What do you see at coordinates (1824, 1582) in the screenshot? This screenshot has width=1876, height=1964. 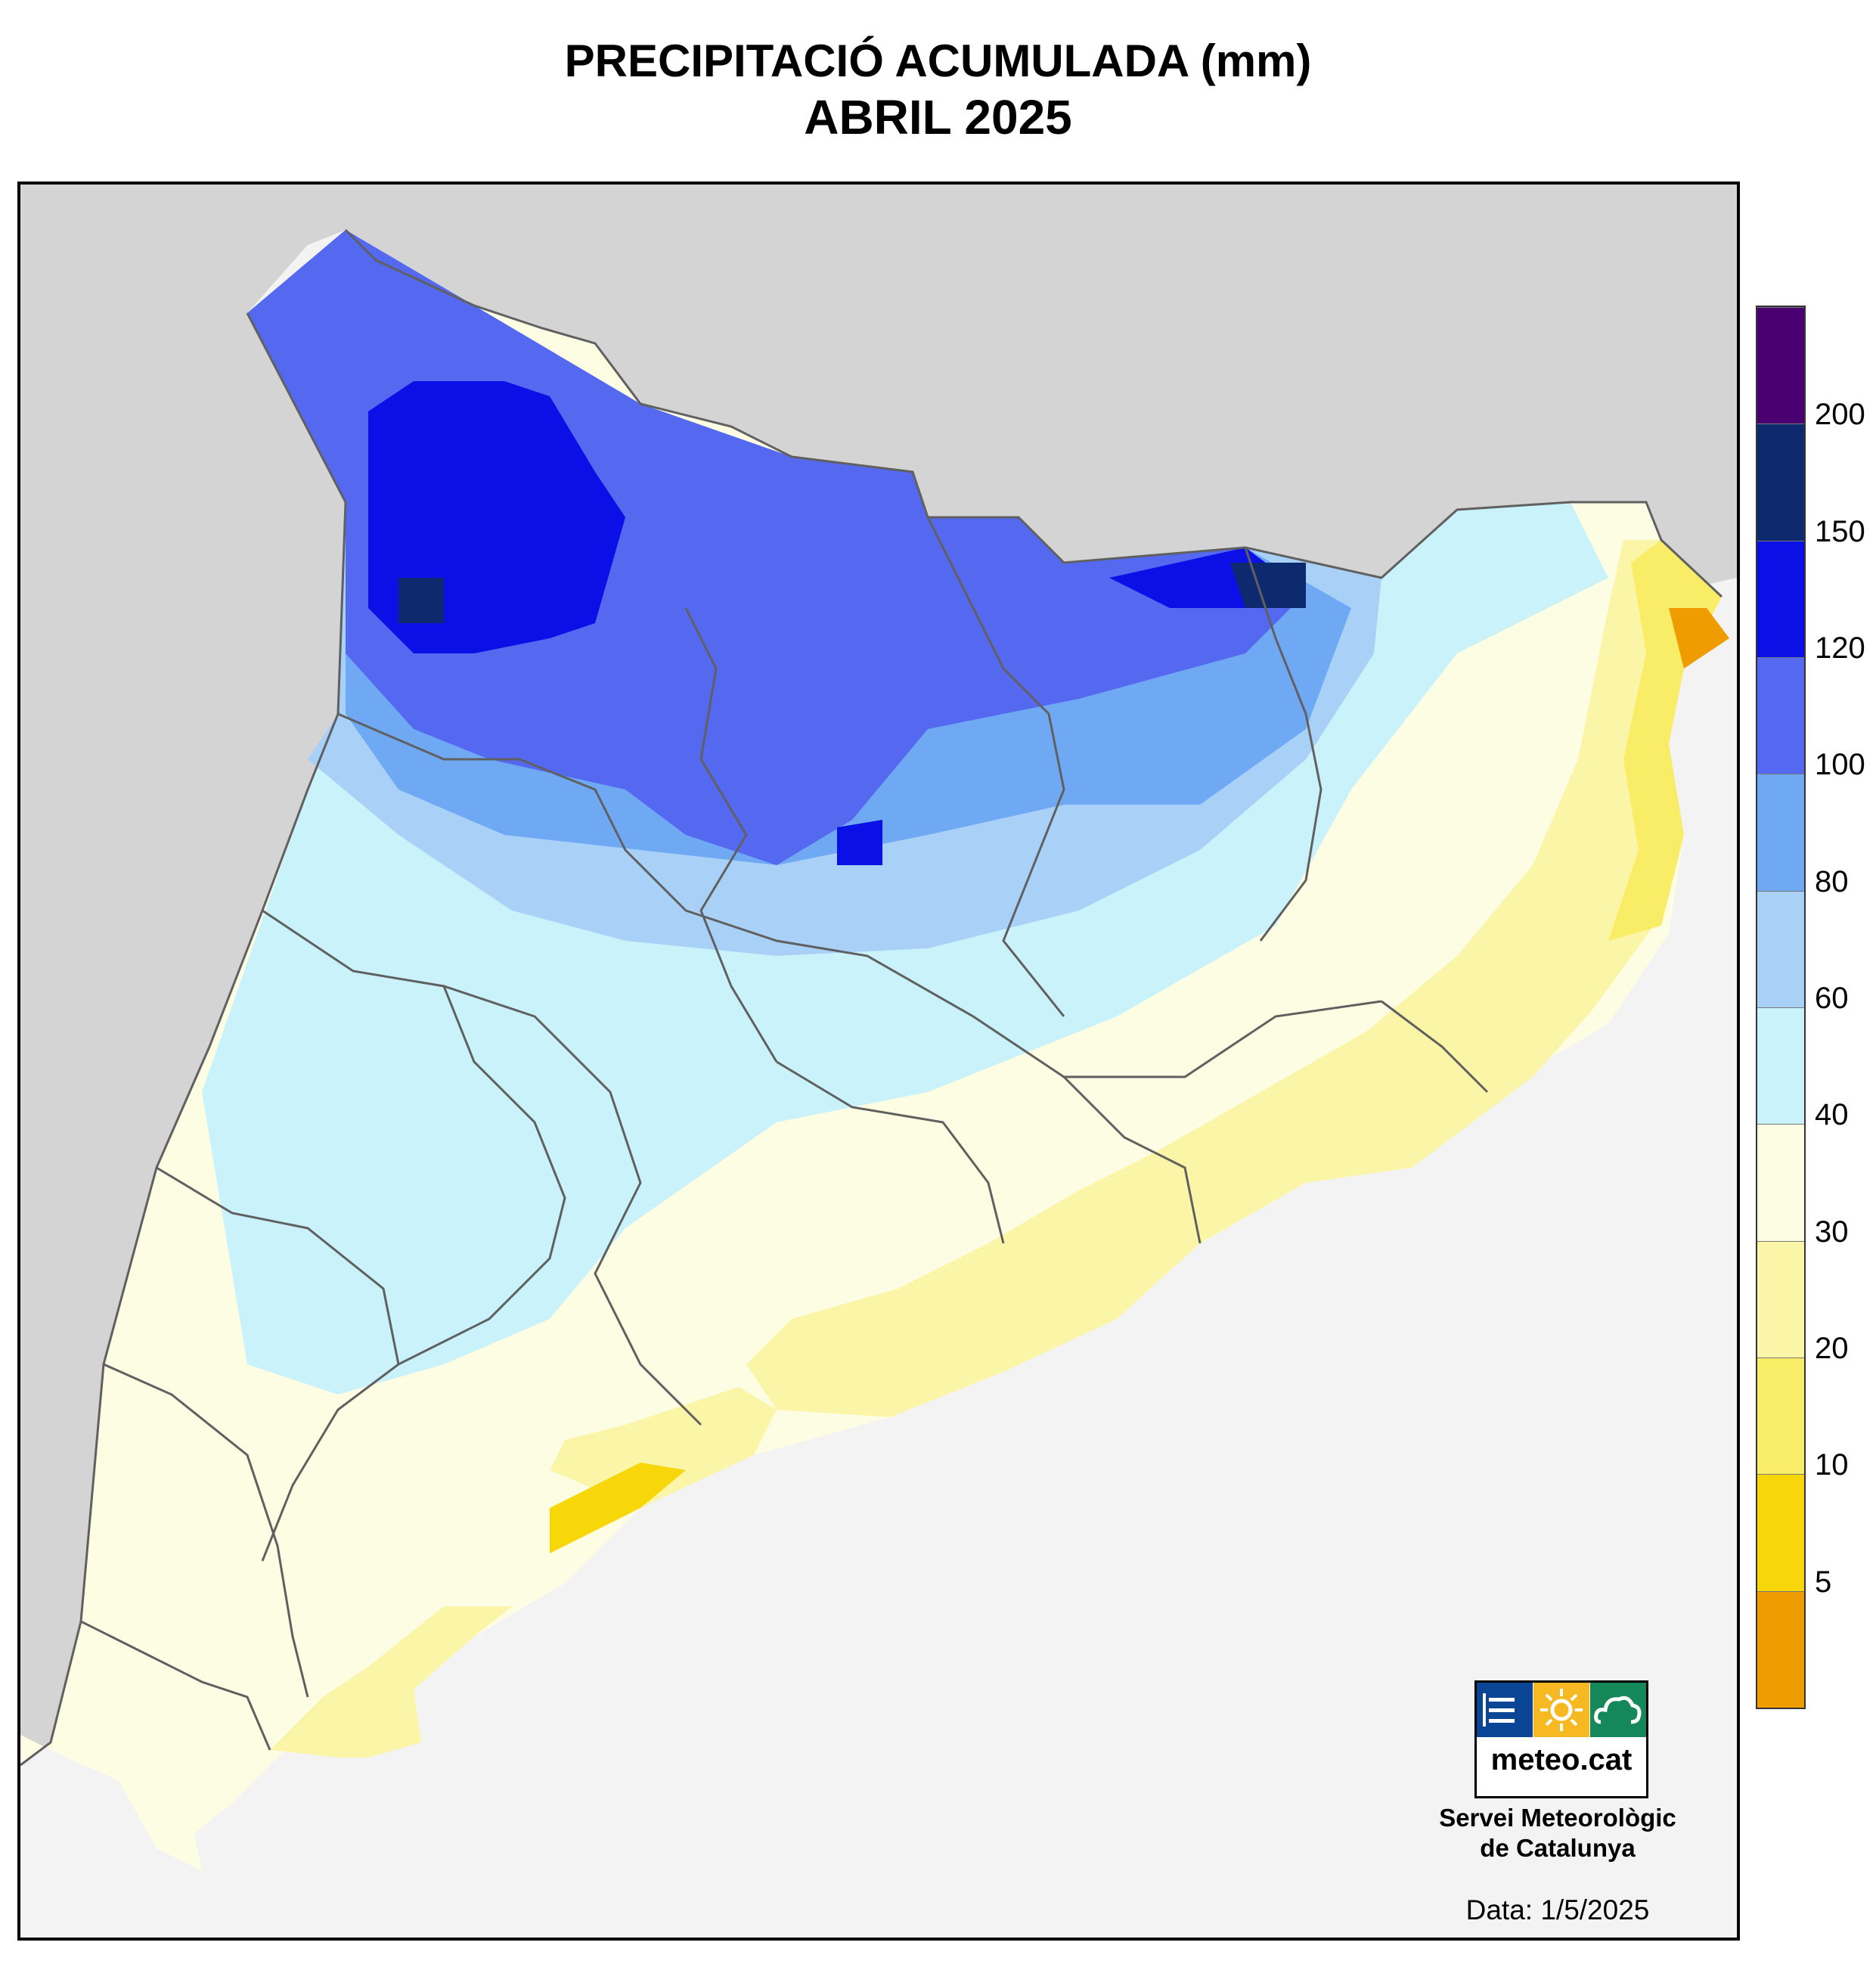 I see `legend-tick-label: 5` at bounding box center [1824, 1582].